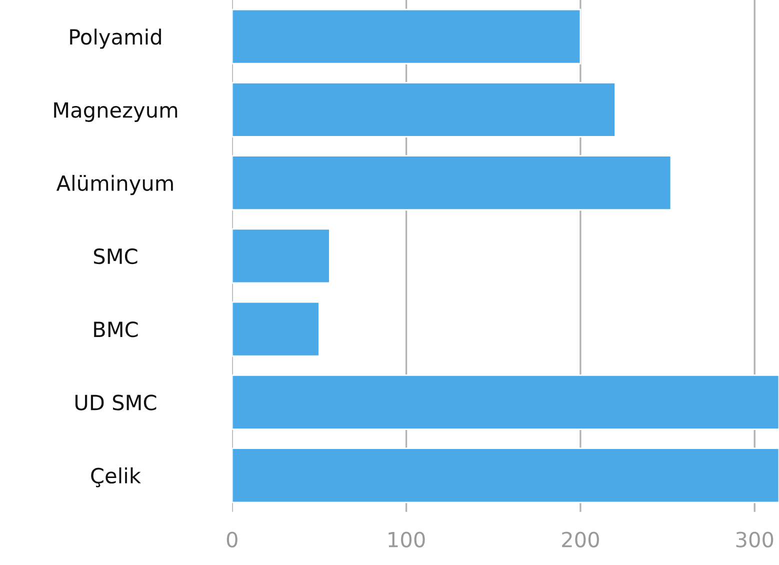 Image resolution: width=779 pixels, height=565 pixels. What do you see at coordinates (755, 540) in the screenshot?
I see `x-tick-label: 300` at bounding box center [755, 540].